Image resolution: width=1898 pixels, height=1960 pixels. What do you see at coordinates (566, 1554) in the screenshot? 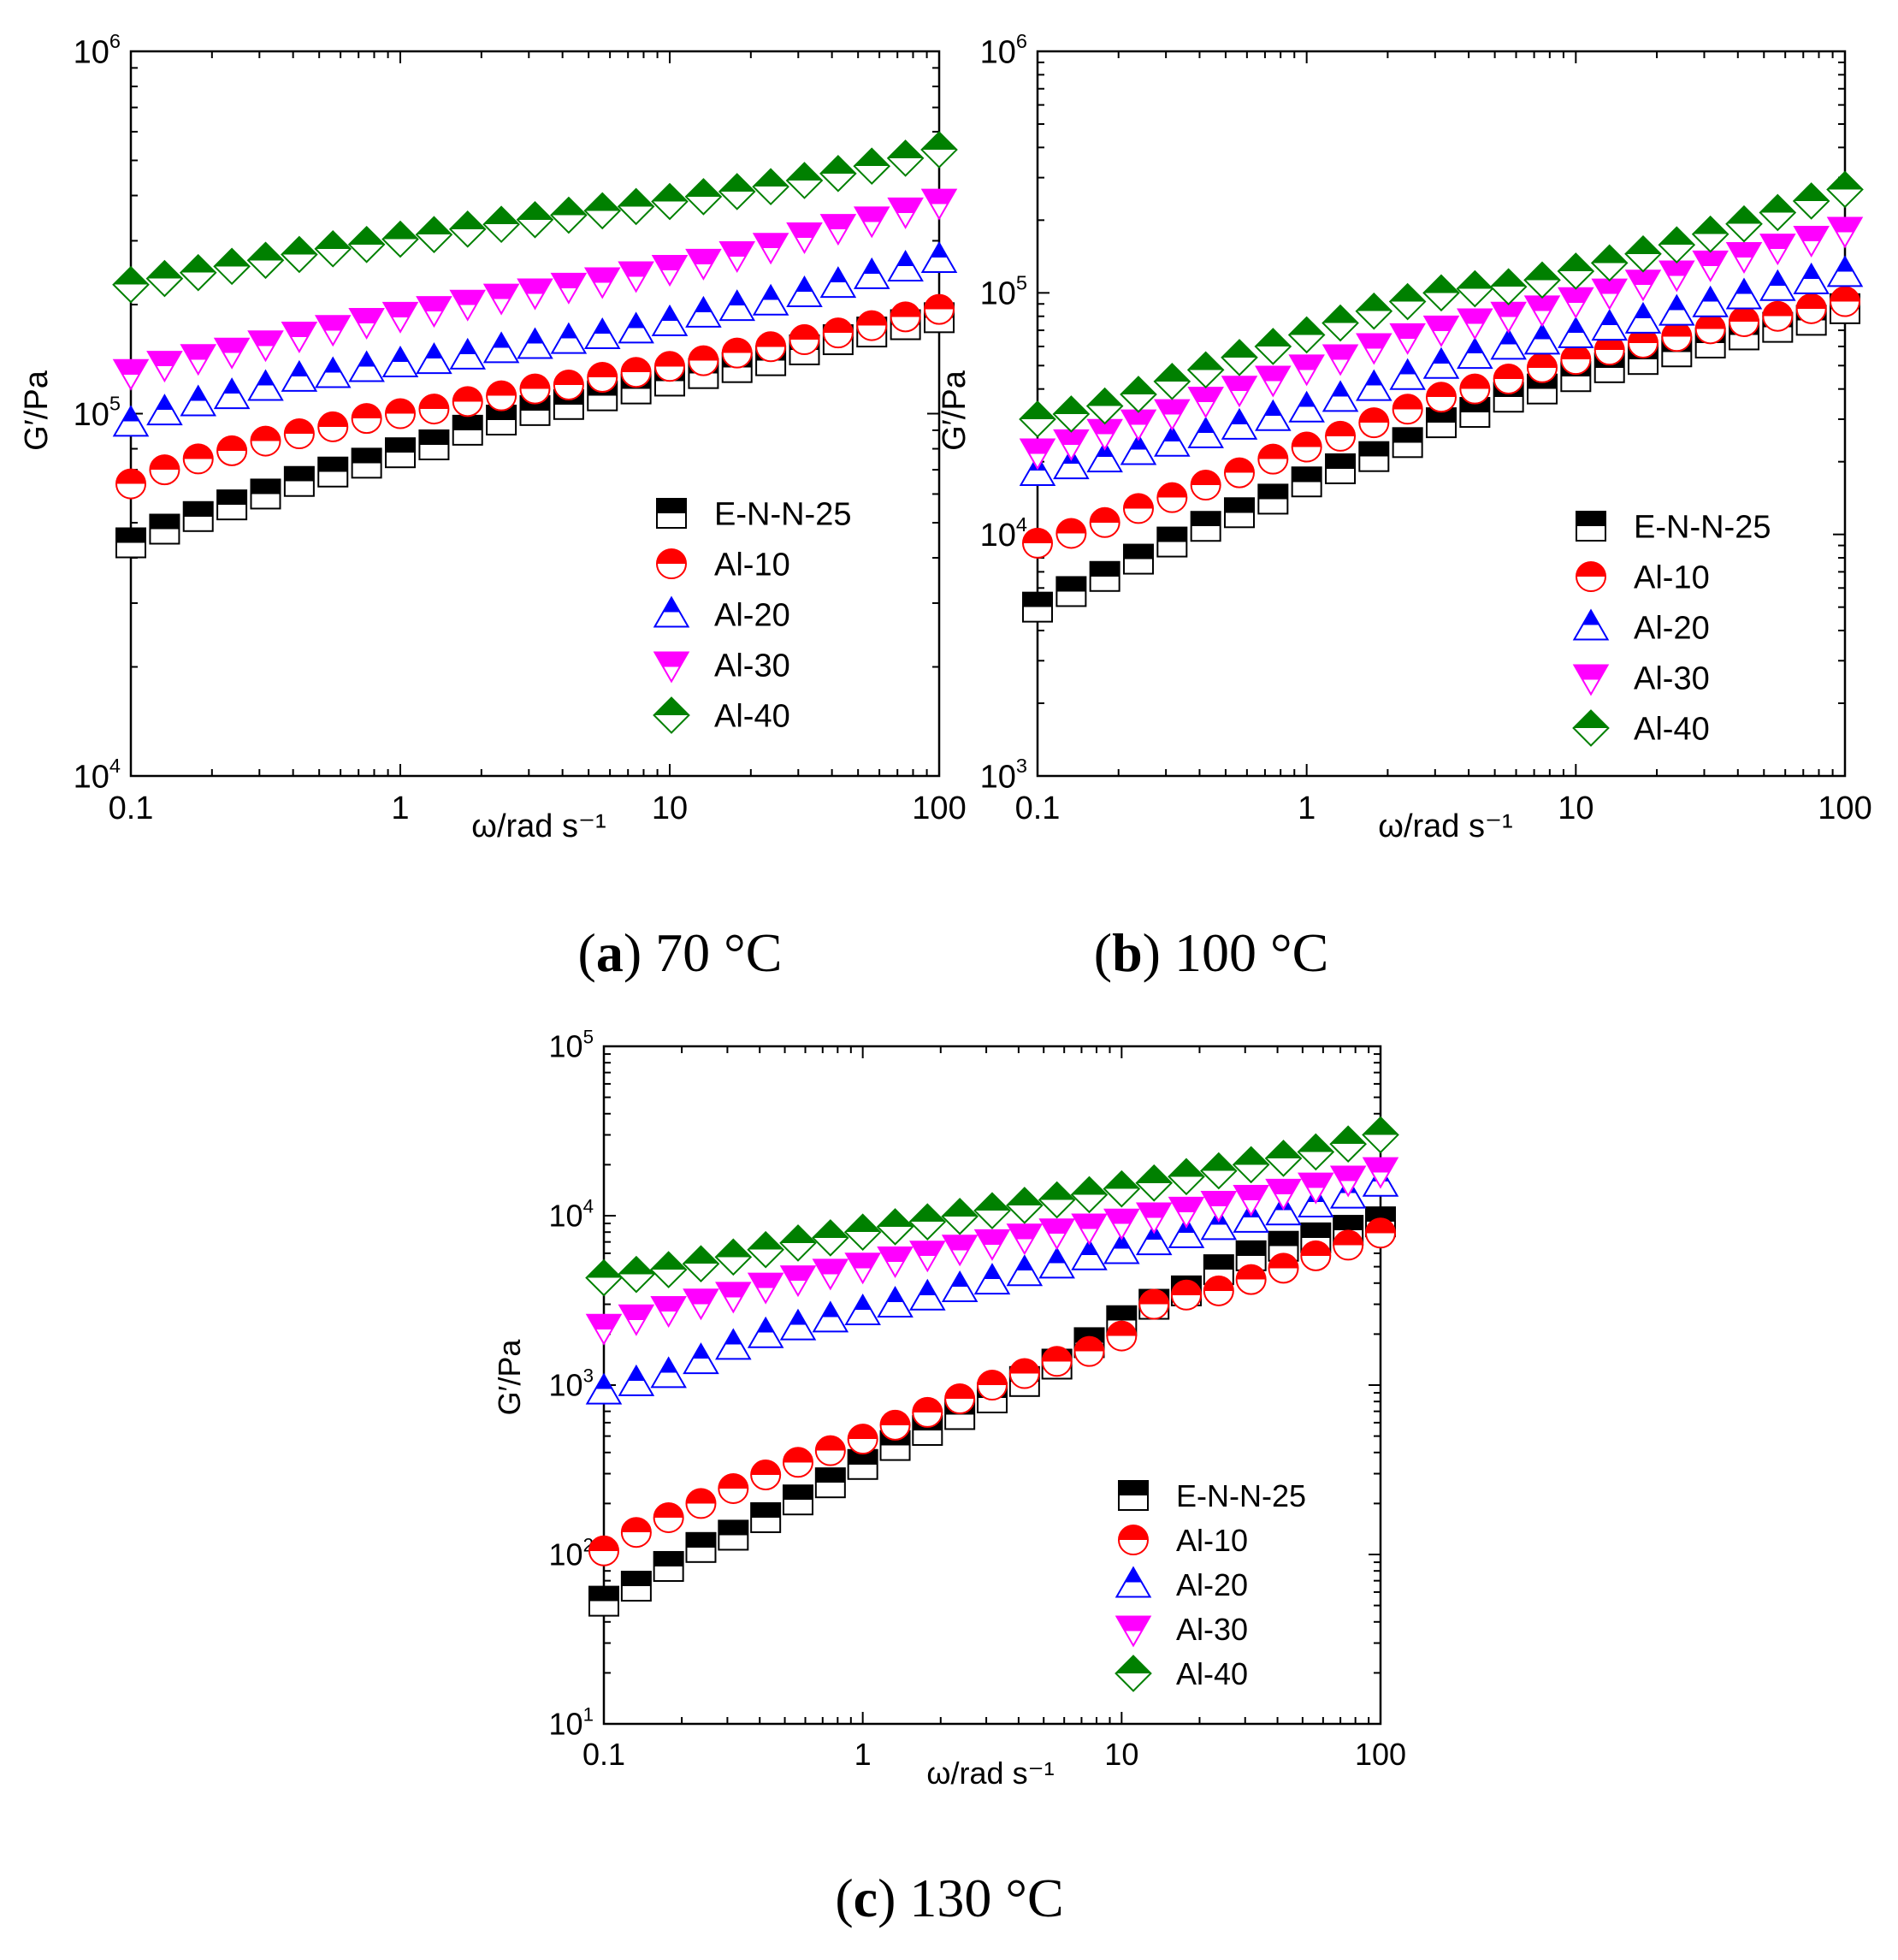
I see `y-tick-base: 10` at bounding box center [566, 1554].